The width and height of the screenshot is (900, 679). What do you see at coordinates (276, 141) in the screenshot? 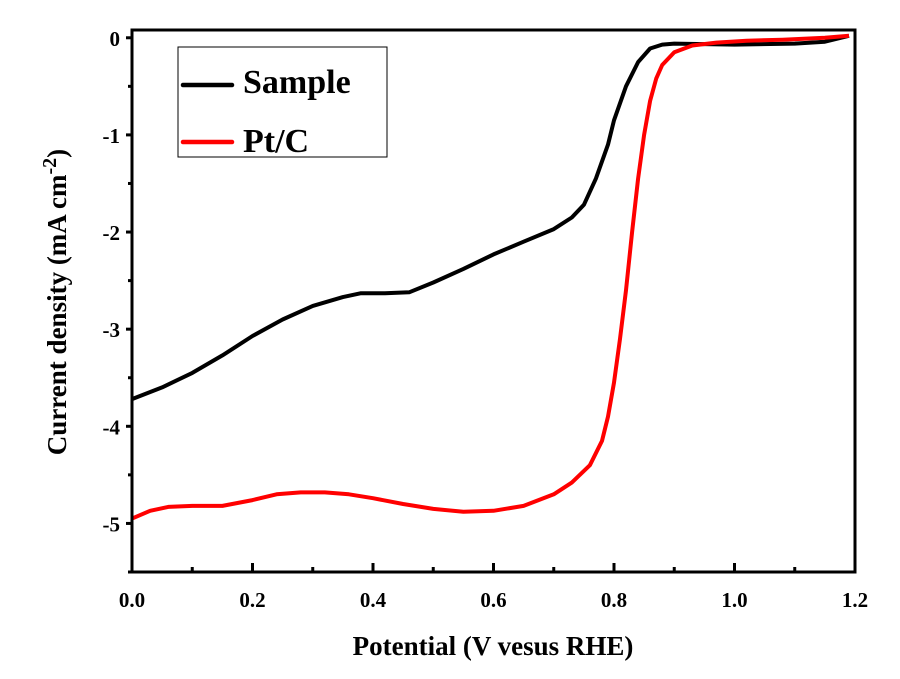
I see `legend-label-ptc: Pt/C` at bounding box center [276, 141].